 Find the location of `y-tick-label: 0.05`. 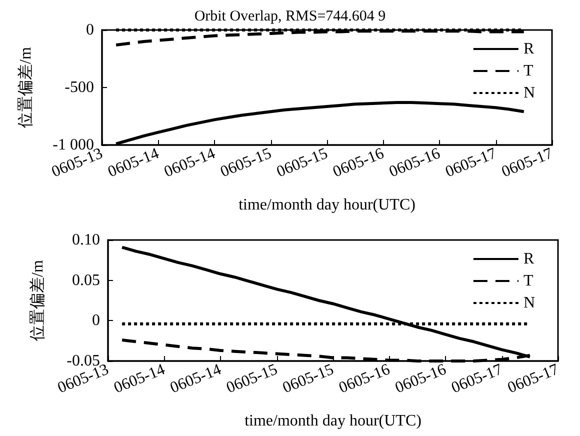

y-tick-label: 0.05 is located at coordinates (86, 280).